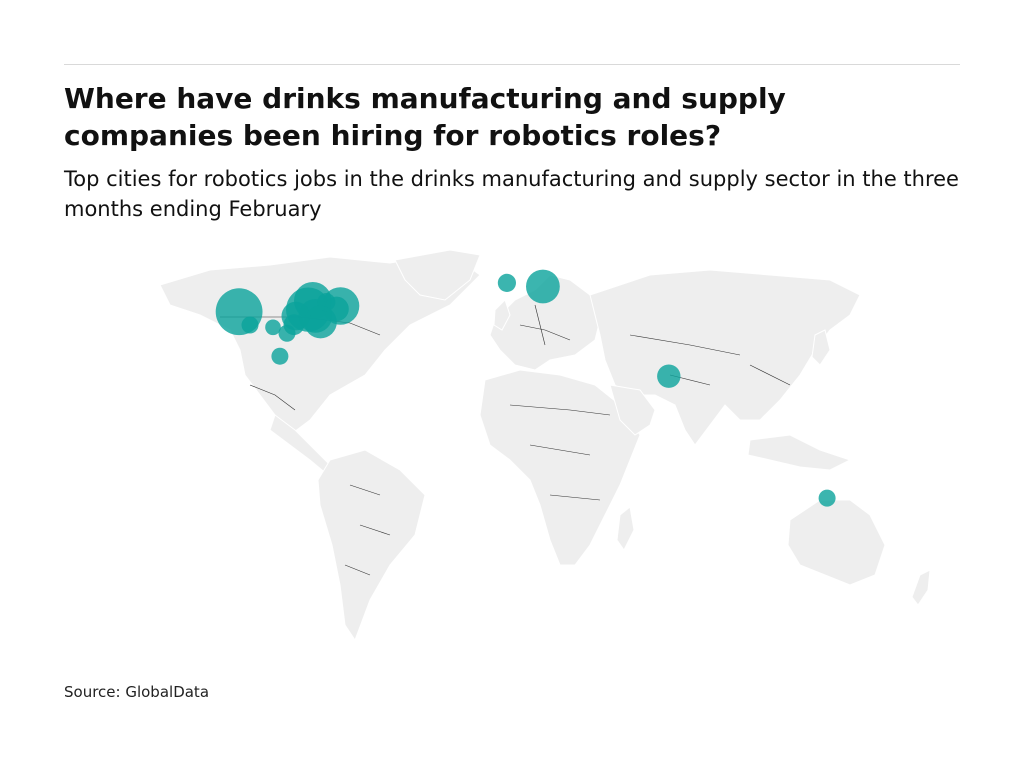 The image size is (1024, 768). Describe the element at coordinates (512, 64) in the screenshot. I see `top-divider` at that location.